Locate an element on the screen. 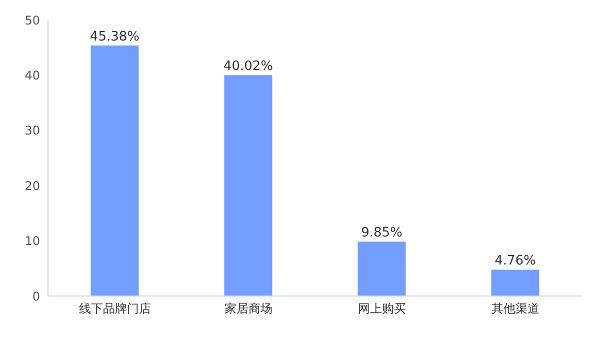 The image size is (600, 340). x-tick-label: 其他渠道 is located at coordinates (515, 309).